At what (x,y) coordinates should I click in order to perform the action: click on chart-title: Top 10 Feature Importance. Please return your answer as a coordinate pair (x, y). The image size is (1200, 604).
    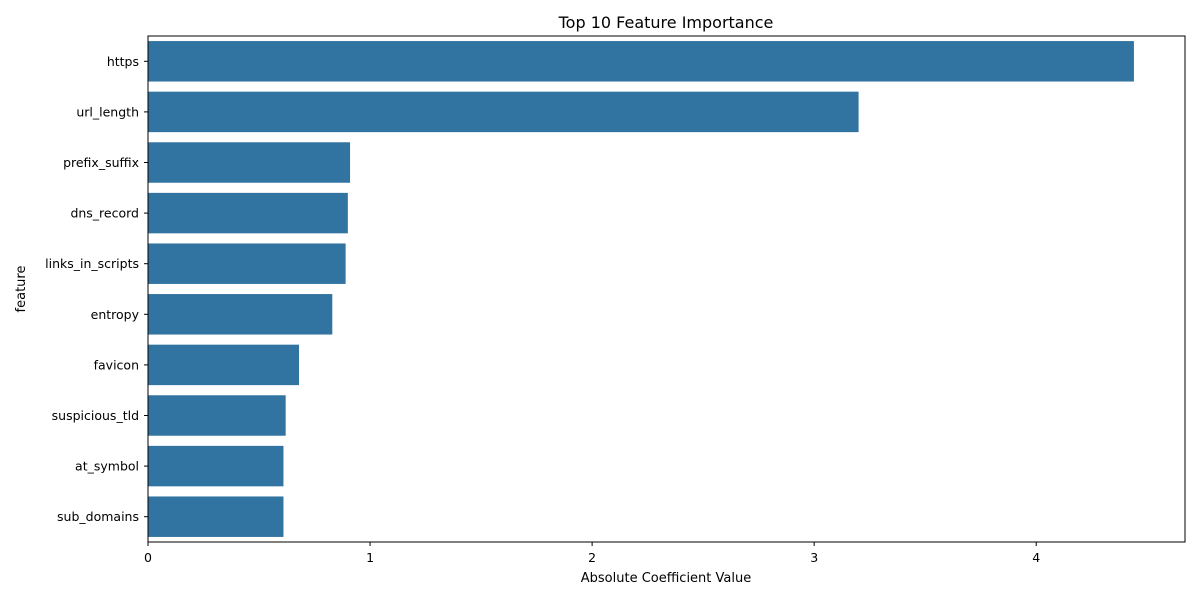
    Looking at the image, I should click on (666, 22).